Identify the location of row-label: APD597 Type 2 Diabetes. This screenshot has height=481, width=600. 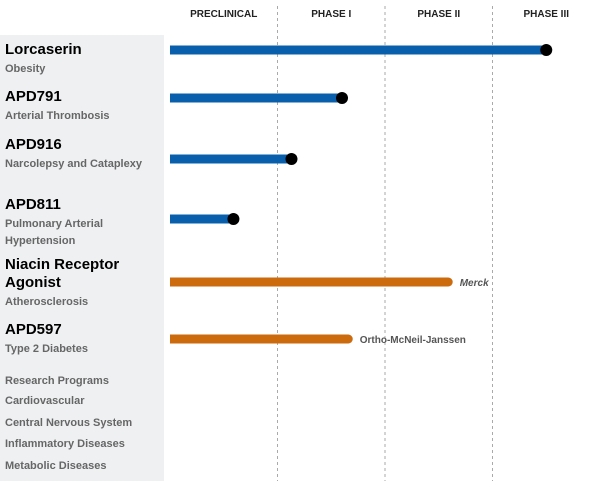
(80, 339).